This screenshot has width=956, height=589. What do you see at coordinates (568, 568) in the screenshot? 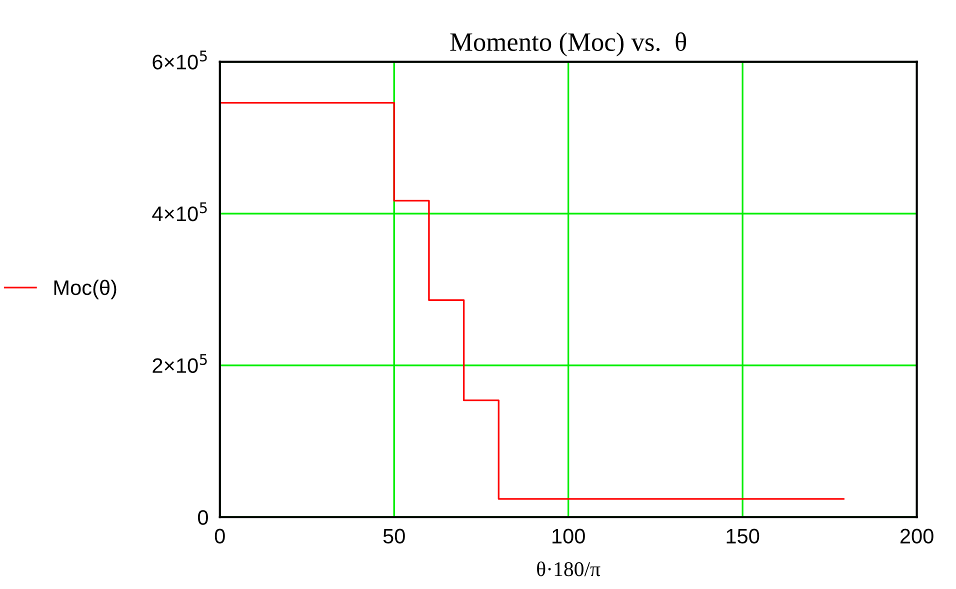
I see `x-axis-title: θ·180/π` at bounding box center [568, 568].